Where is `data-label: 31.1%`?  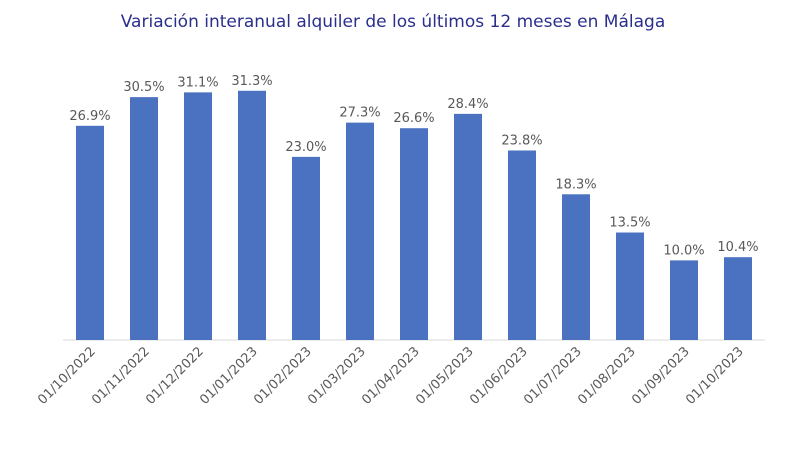
data-label: 31.1% is located at coordinates (197, 82).